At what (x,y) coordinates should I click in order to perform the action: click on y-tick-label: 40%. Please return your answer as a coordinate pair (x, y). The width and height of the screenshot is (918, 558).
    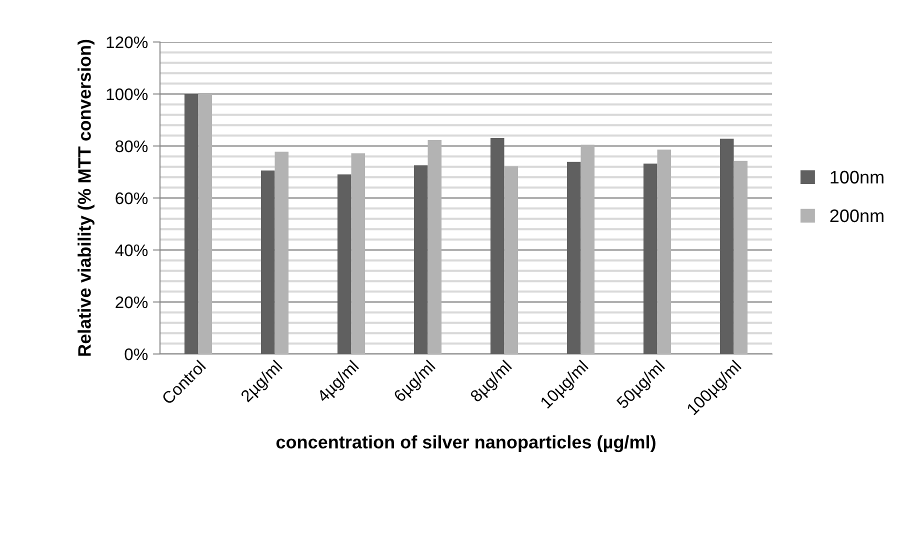
    Looking at the image, I should click on (131, 250).